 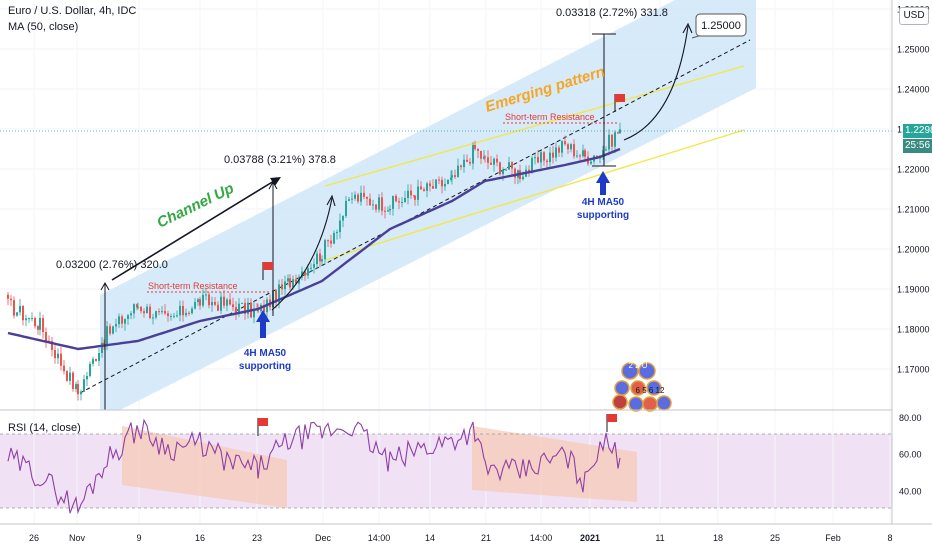 I want to click on rsi-tick-label: 40.00, so click(x=910, y=491).